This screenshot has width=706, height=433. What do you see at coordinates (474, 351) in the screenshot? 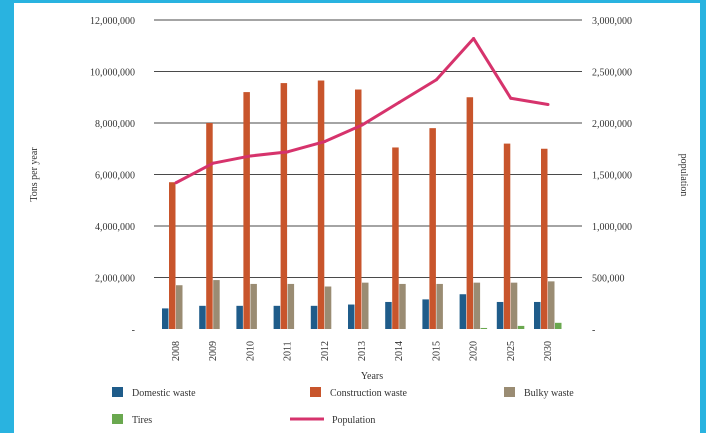
I see `x-tick-label: 2020` at bounding box center [474, 351].